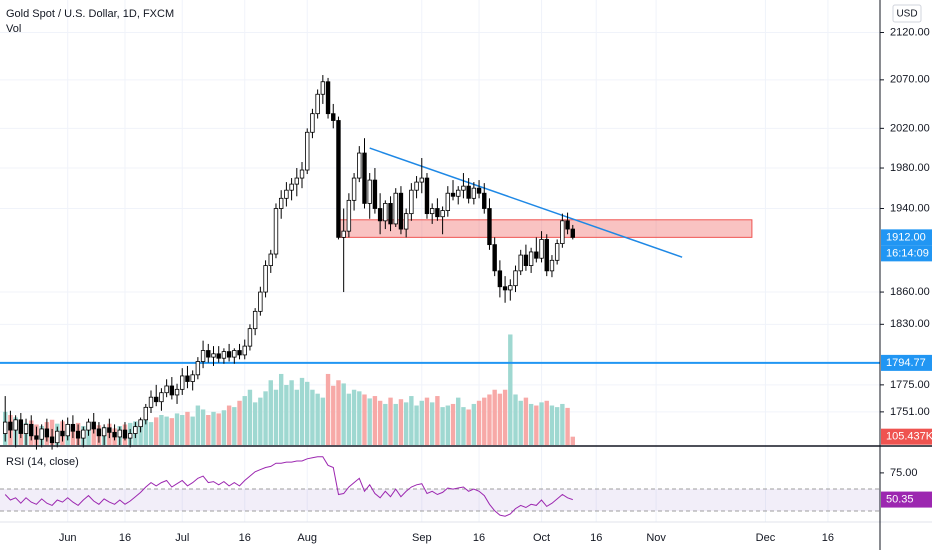 This screenshot has width=932, height=550. Describe the element at coordinates (68, 538) in the screenshot. I see `x-tick-label: Jun` at that location.